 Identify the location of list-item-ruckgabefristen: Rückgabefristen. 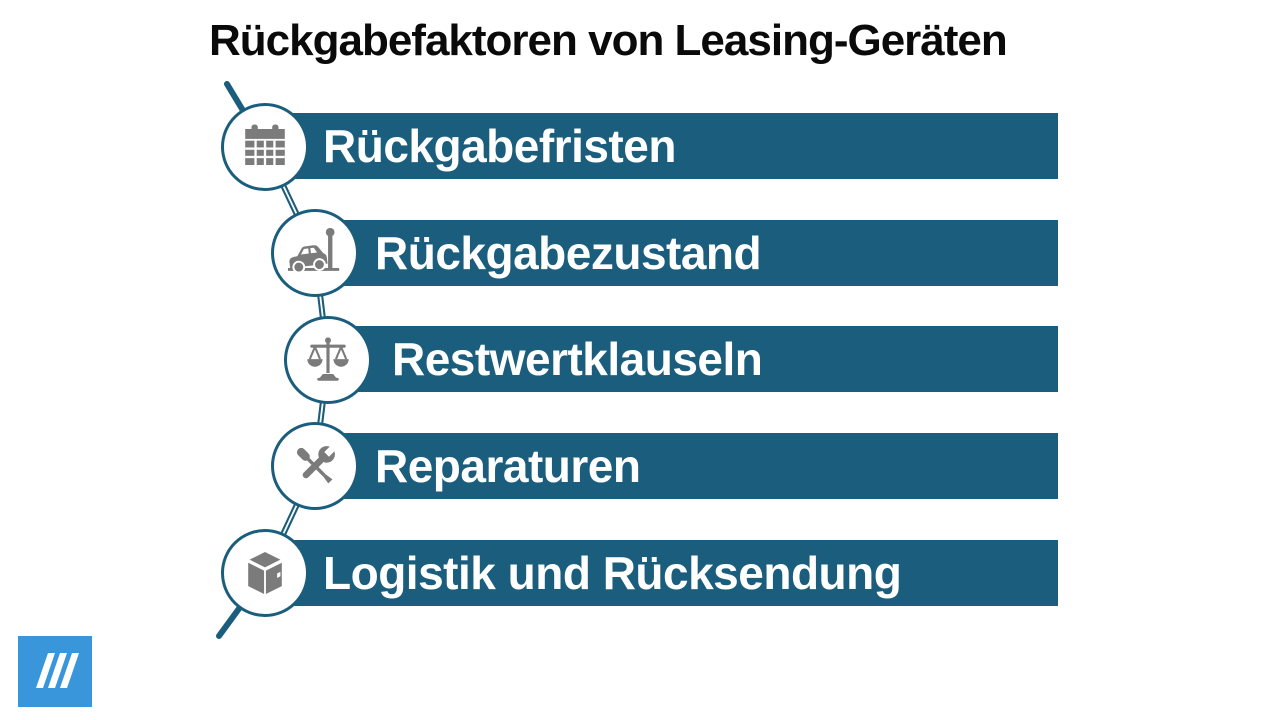
(661, 146).